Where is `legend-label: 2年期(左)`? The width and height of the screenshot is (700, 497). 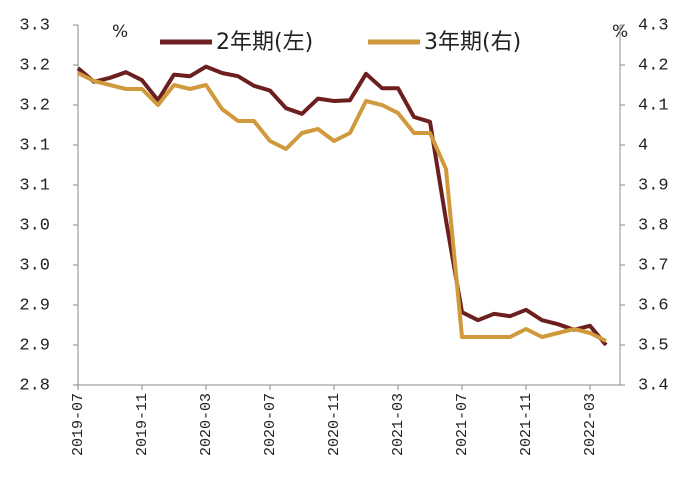
legend-label: 2年期(左) is located at coordinates (264, 42).